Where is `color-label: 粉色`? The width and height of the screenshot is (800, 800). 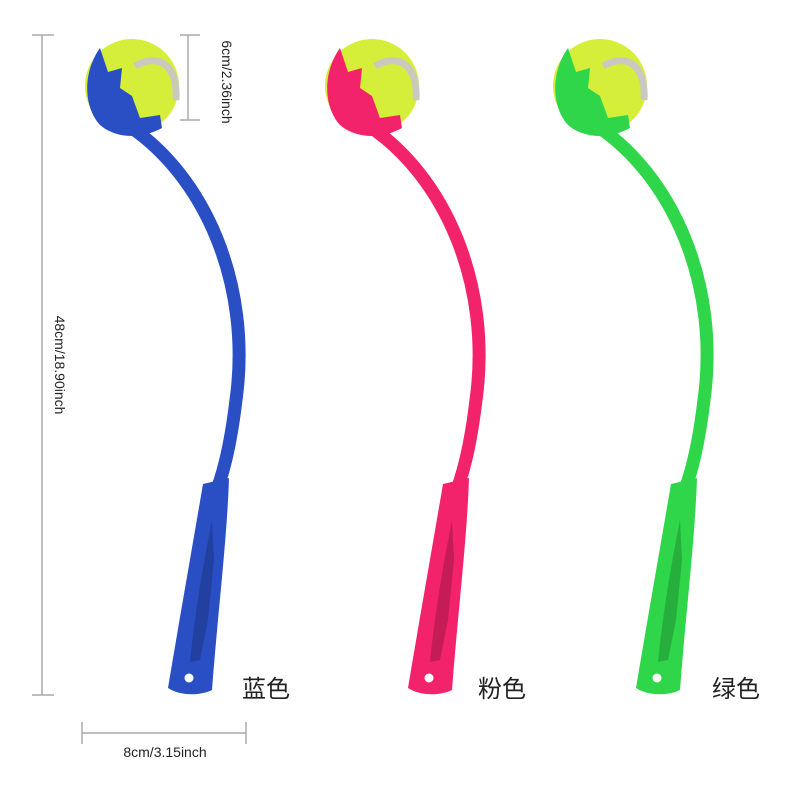 color-label: 粉色 is located at coordinates (502, 689).